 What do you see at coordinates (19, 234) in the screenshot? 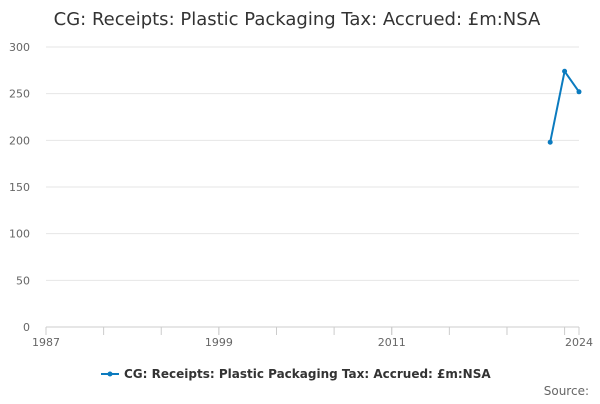
I see `y-tick-label: 100` at bounding box center [19, 234].